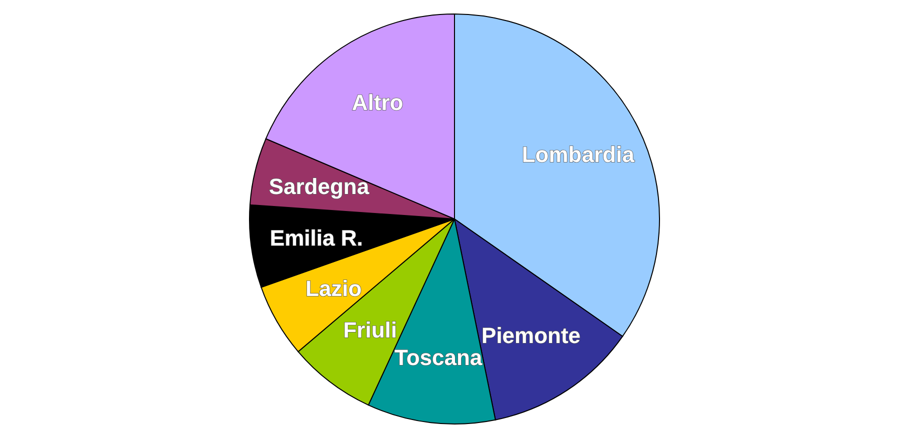 This screenshot has height=438, width=909. I want to click on slice-label: Toscana, so click(438, 357).